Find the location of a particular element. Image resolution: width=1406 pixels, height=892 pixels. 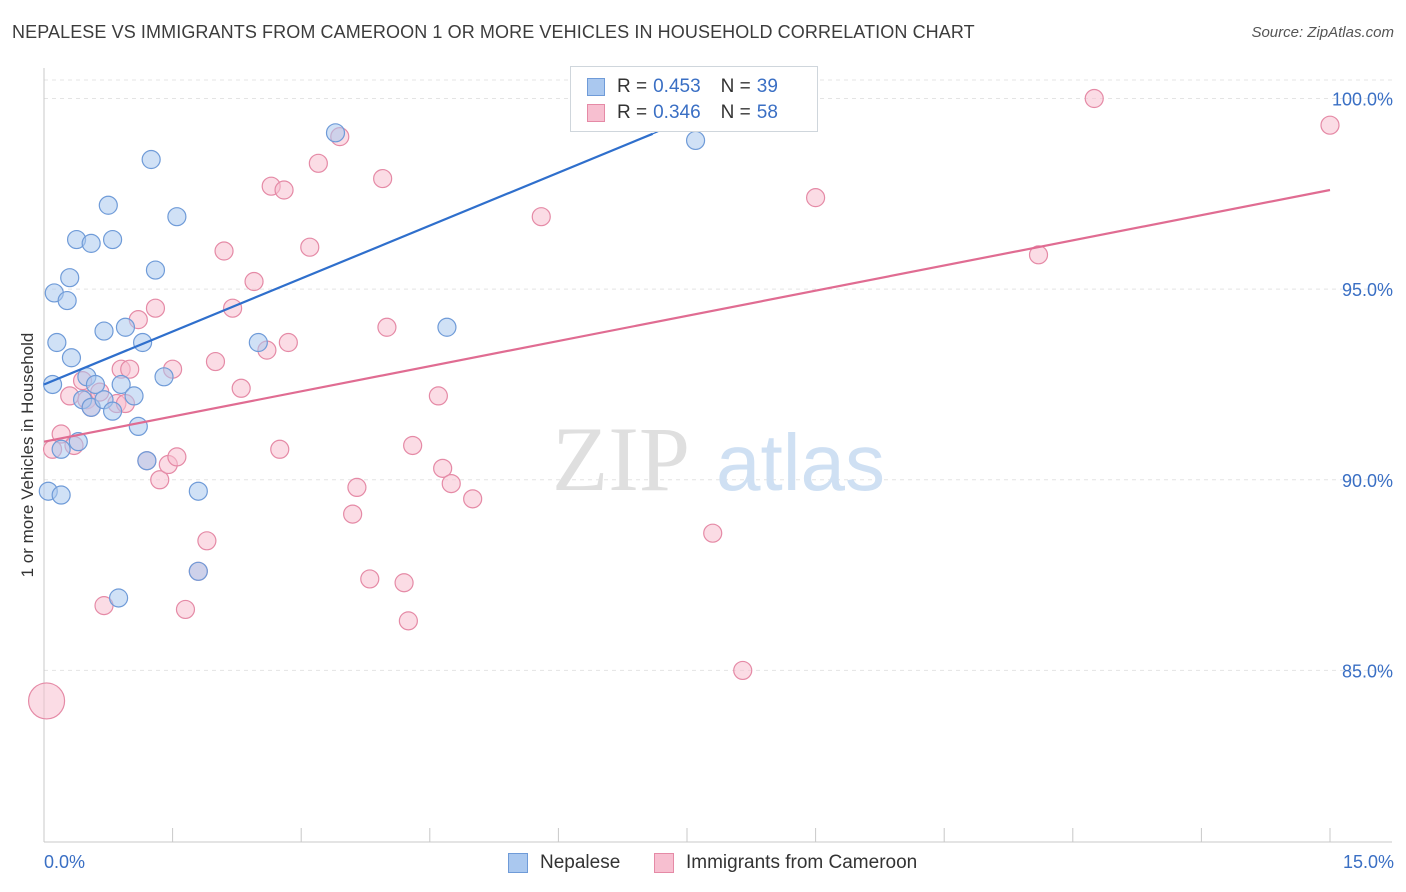

legend-label: Immigrants from Cameroon is located at coordinates (802, 862).